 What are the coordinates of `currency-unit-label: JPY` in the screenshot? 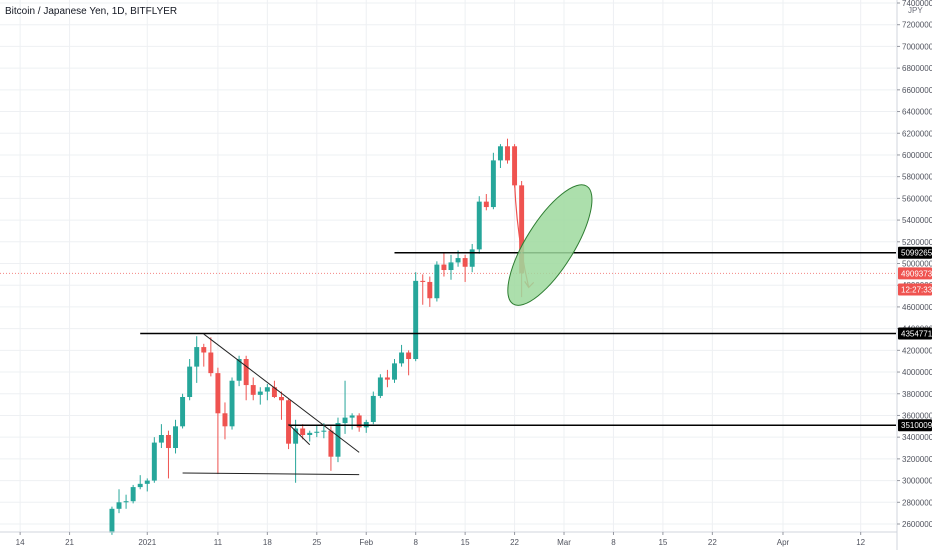 It's located at (915, 10).